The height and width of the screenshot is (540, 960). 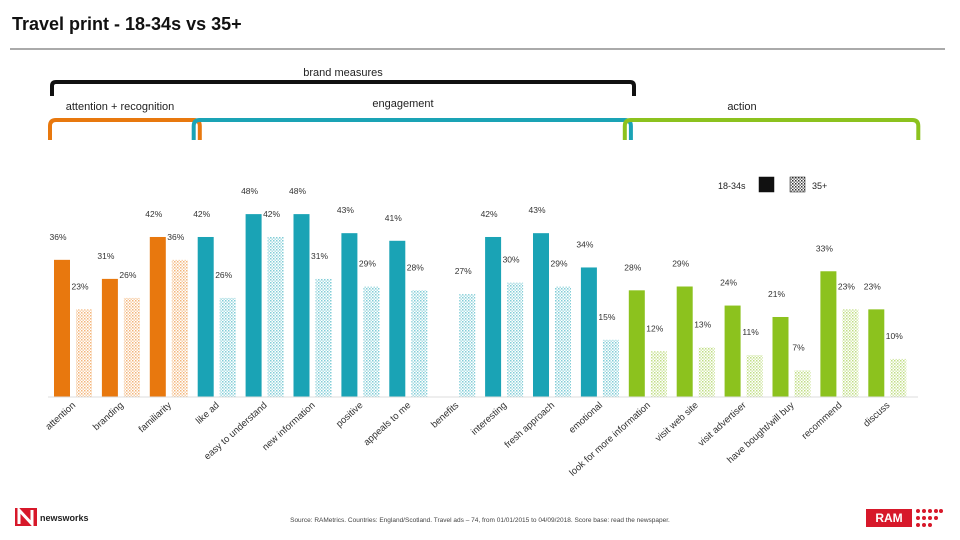 I want to click on logo-right: RAM, so click(x=888, y=518).